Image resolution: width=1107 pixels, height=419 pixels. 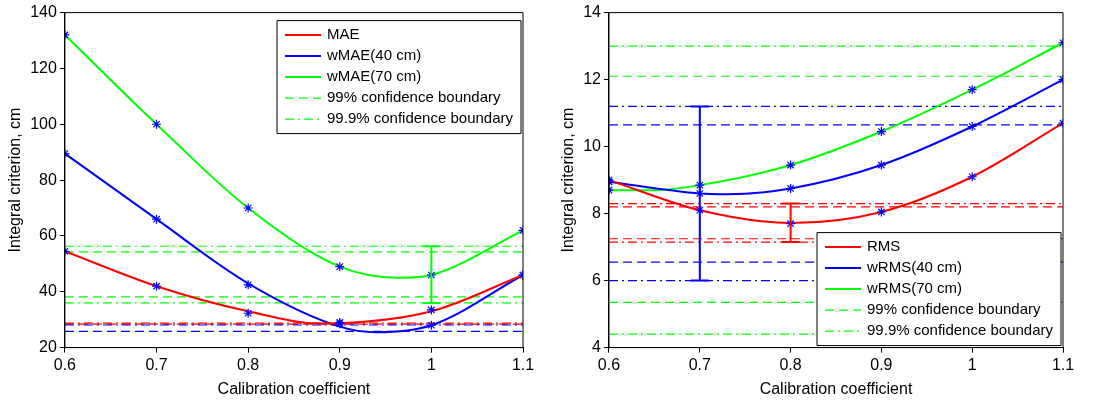 What do you see at coordinates (374, 55) in the screenshot?
I see `legend-label: wMAE(40 cm)` at bounding box center [374, 55].